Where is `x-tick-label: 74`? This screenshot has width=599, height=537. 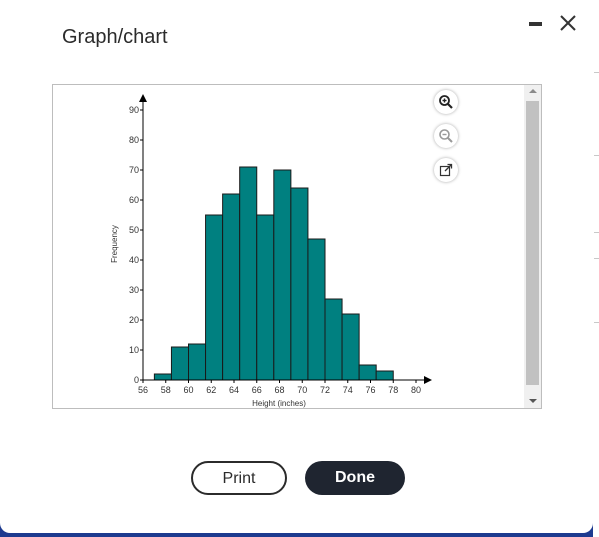
x-tick-label: 74 is located at coordinates (348, 390).